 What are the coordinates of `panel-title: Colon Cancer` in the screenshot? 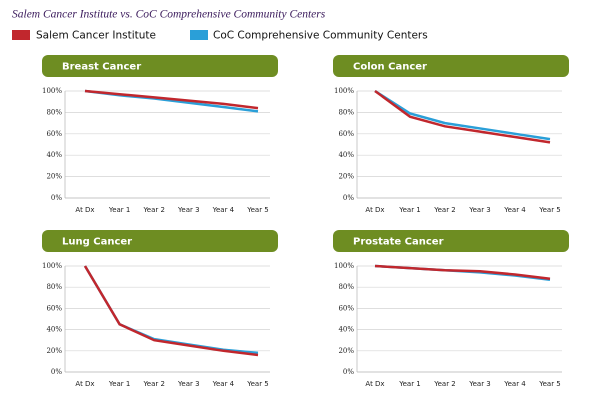 It's located at (390, 67).